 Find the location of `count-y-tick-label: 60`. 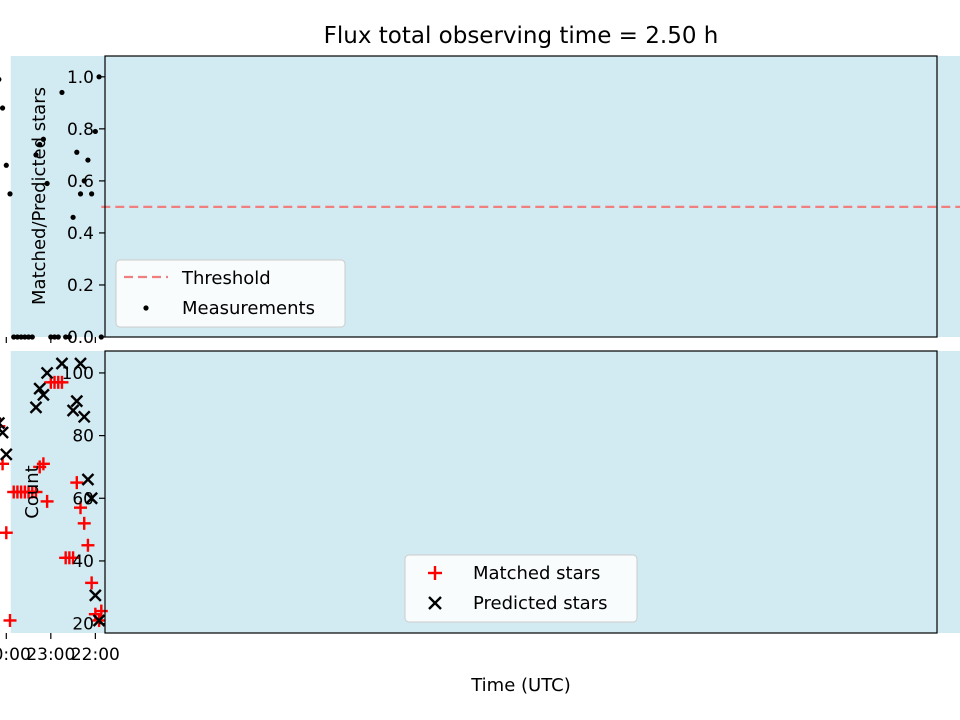

count-y-tick-label: 60 is located at coordinates (83, 499).